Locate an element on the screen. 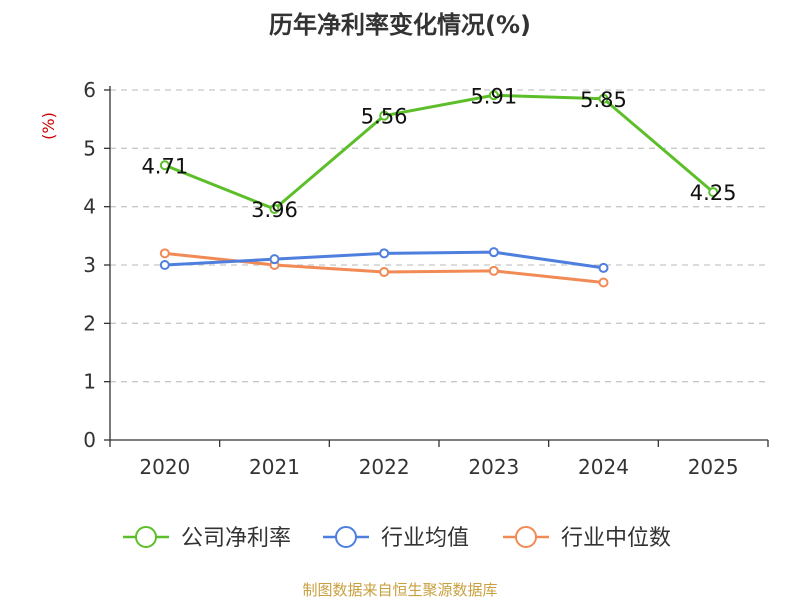  x-tick-label: 2022 is located at coordinates (384, 467).